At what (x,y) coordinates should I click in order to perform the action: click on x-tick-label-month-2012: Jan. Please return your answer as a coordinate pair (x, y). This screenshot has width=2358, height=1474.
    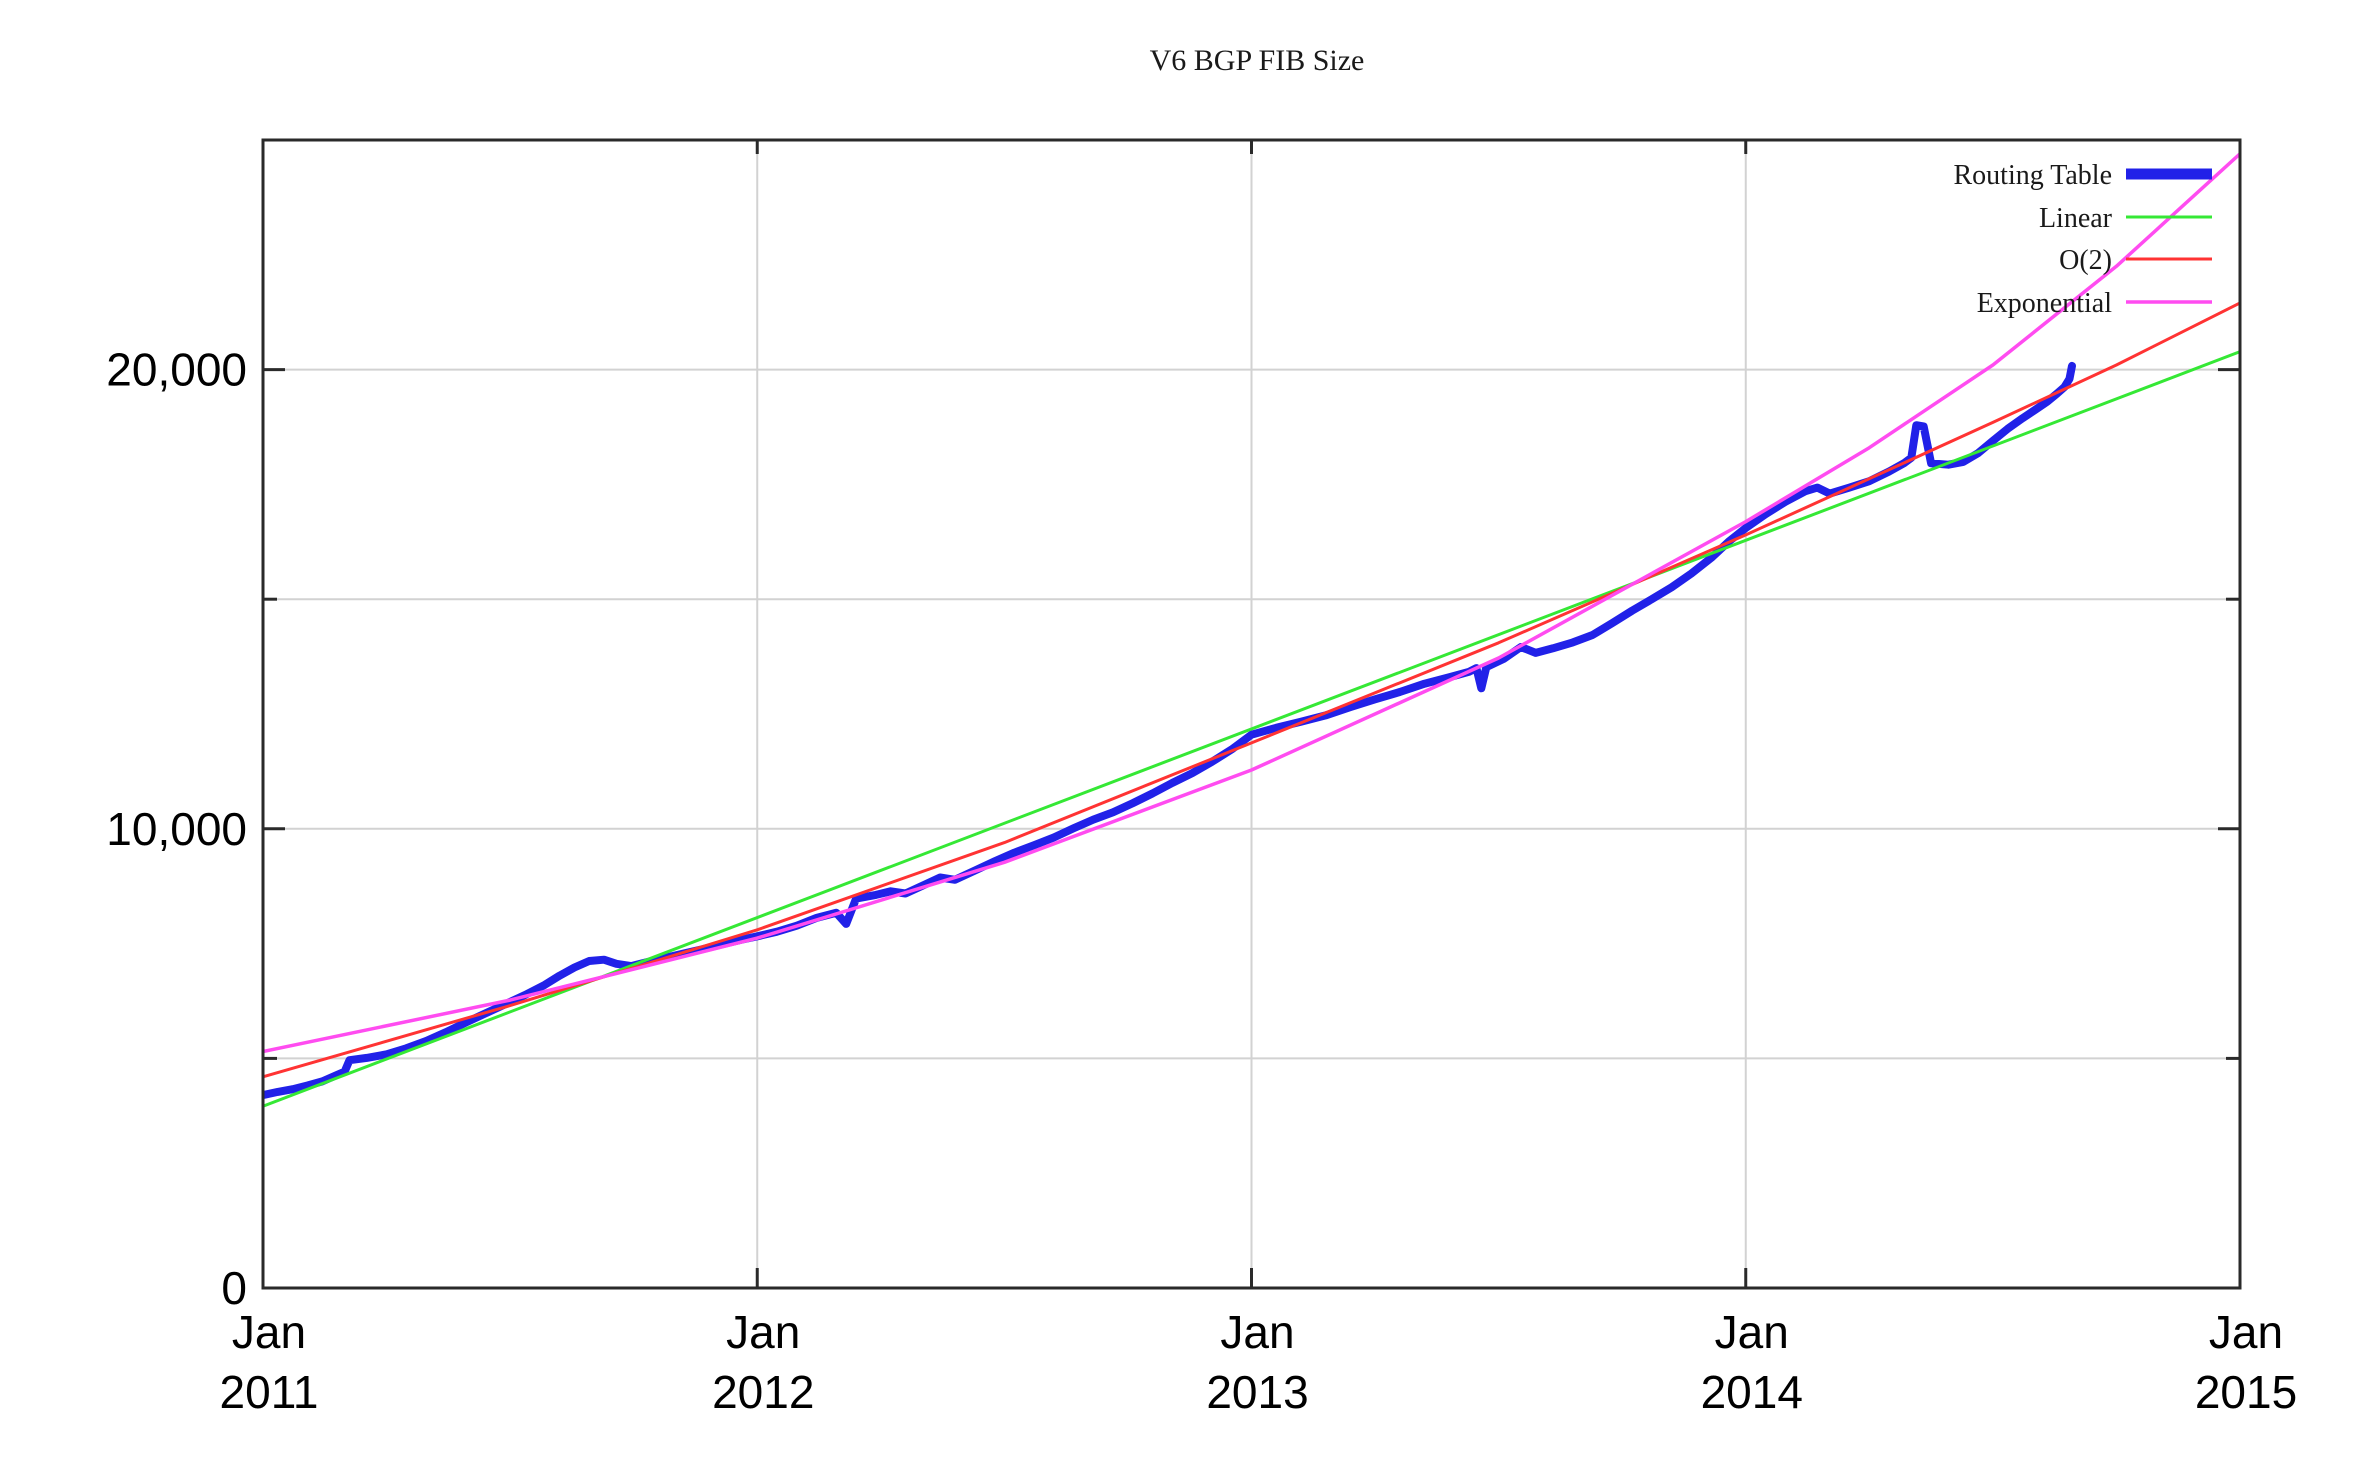
    Looking at the image, I should click on (763, 1332).